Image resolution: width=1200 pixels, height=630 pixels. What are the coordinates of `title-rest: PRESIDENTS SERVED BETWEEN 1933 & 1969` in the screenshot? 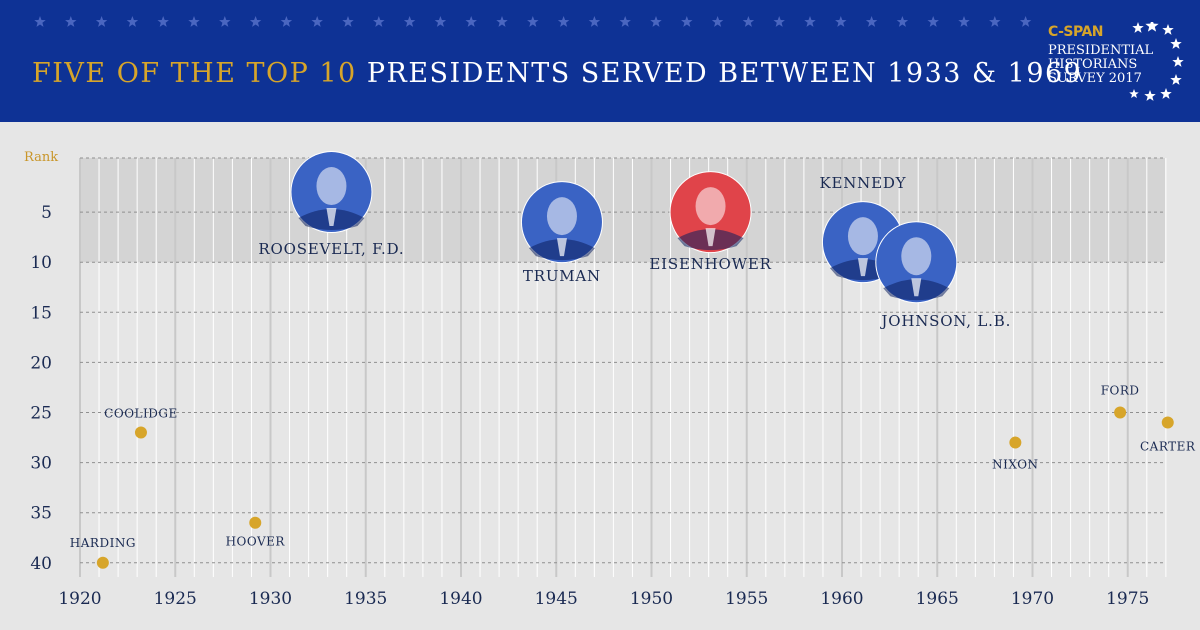 It's located at (724, 73).